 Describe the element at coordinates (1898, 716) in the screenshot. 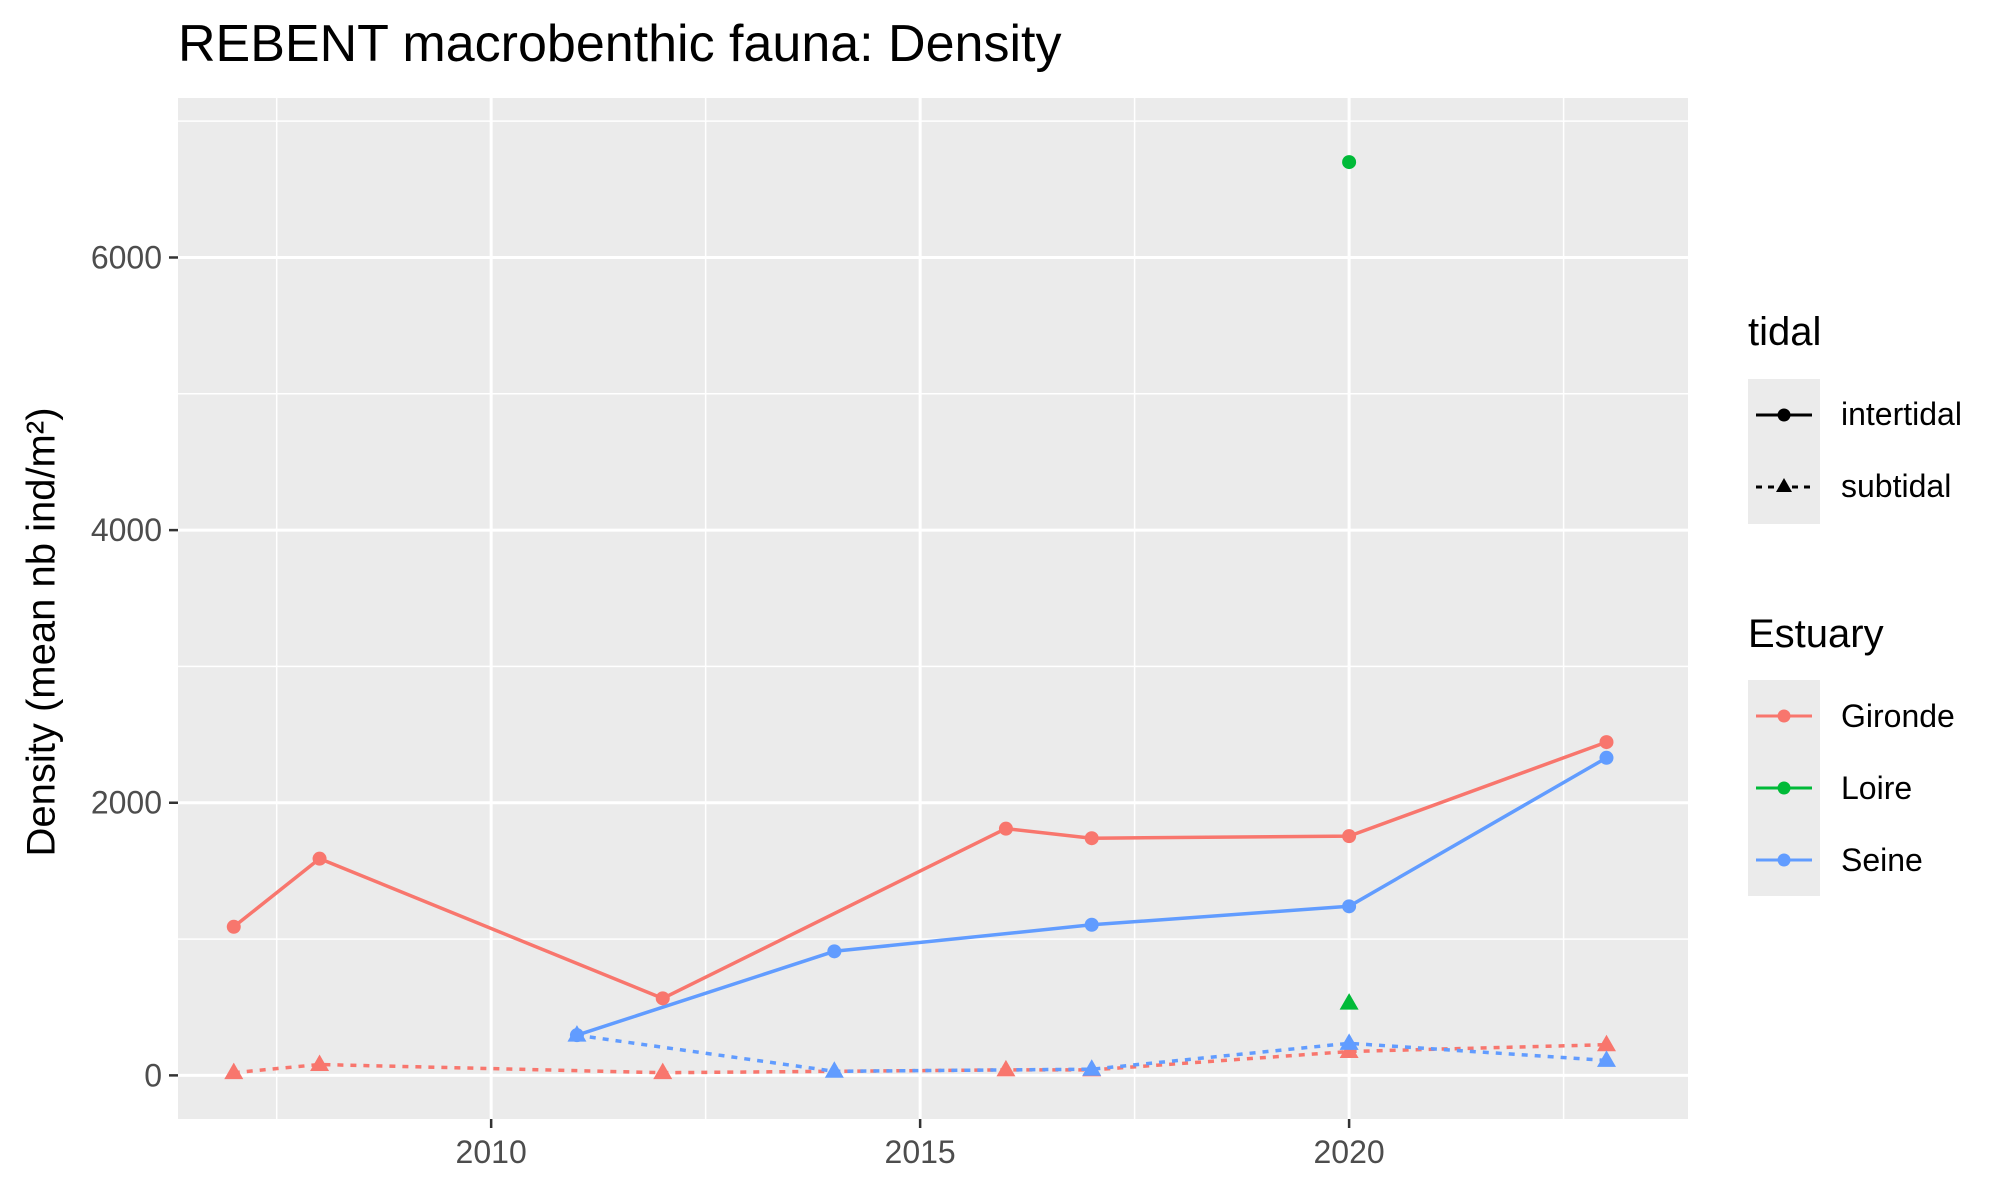

I see `legend-label-gironde: Gironde` at that location.